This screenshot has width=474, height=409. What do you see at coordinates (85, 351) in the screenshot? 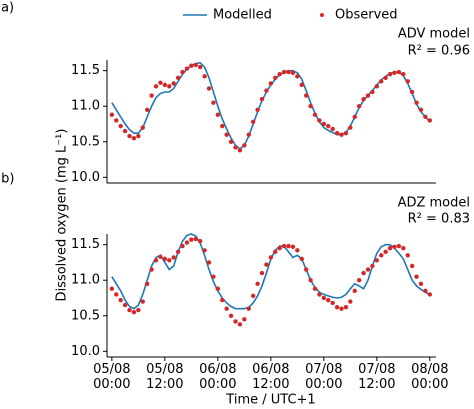
I see `y-tick-label: 10.0` at bounding box center [85, 351].